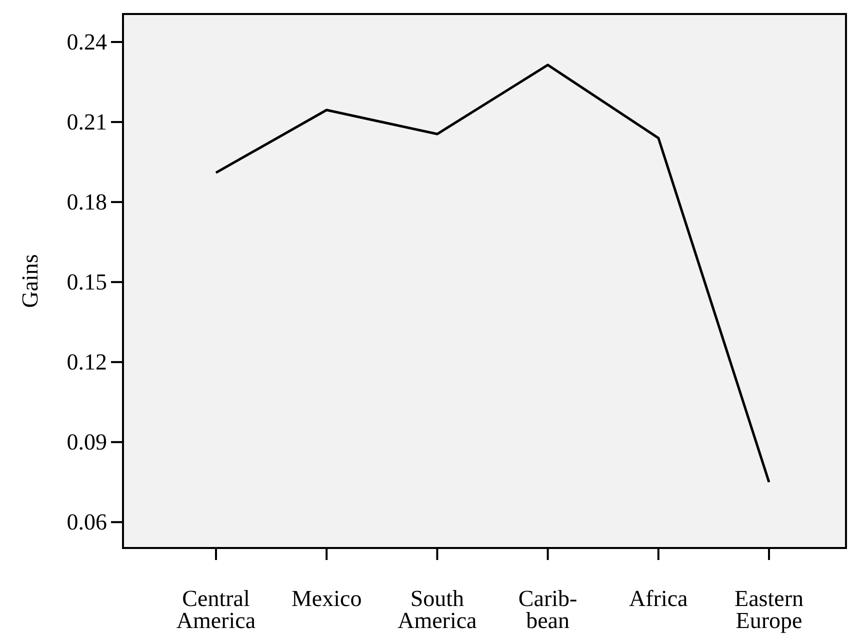 Image resolution: width=848 pixels, height=639 pixels. I want to click on y-tick-label: 0.24, so click(87, 41).